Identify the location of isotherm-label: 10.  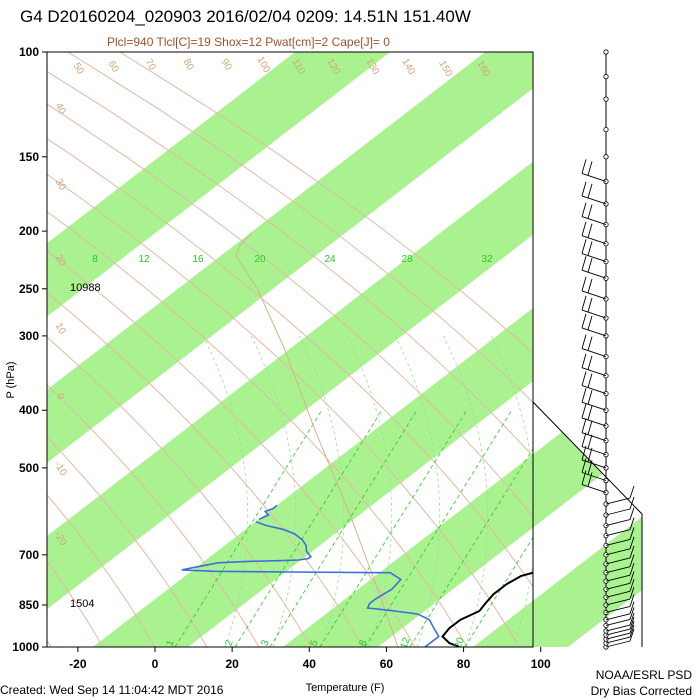
(542, 272).